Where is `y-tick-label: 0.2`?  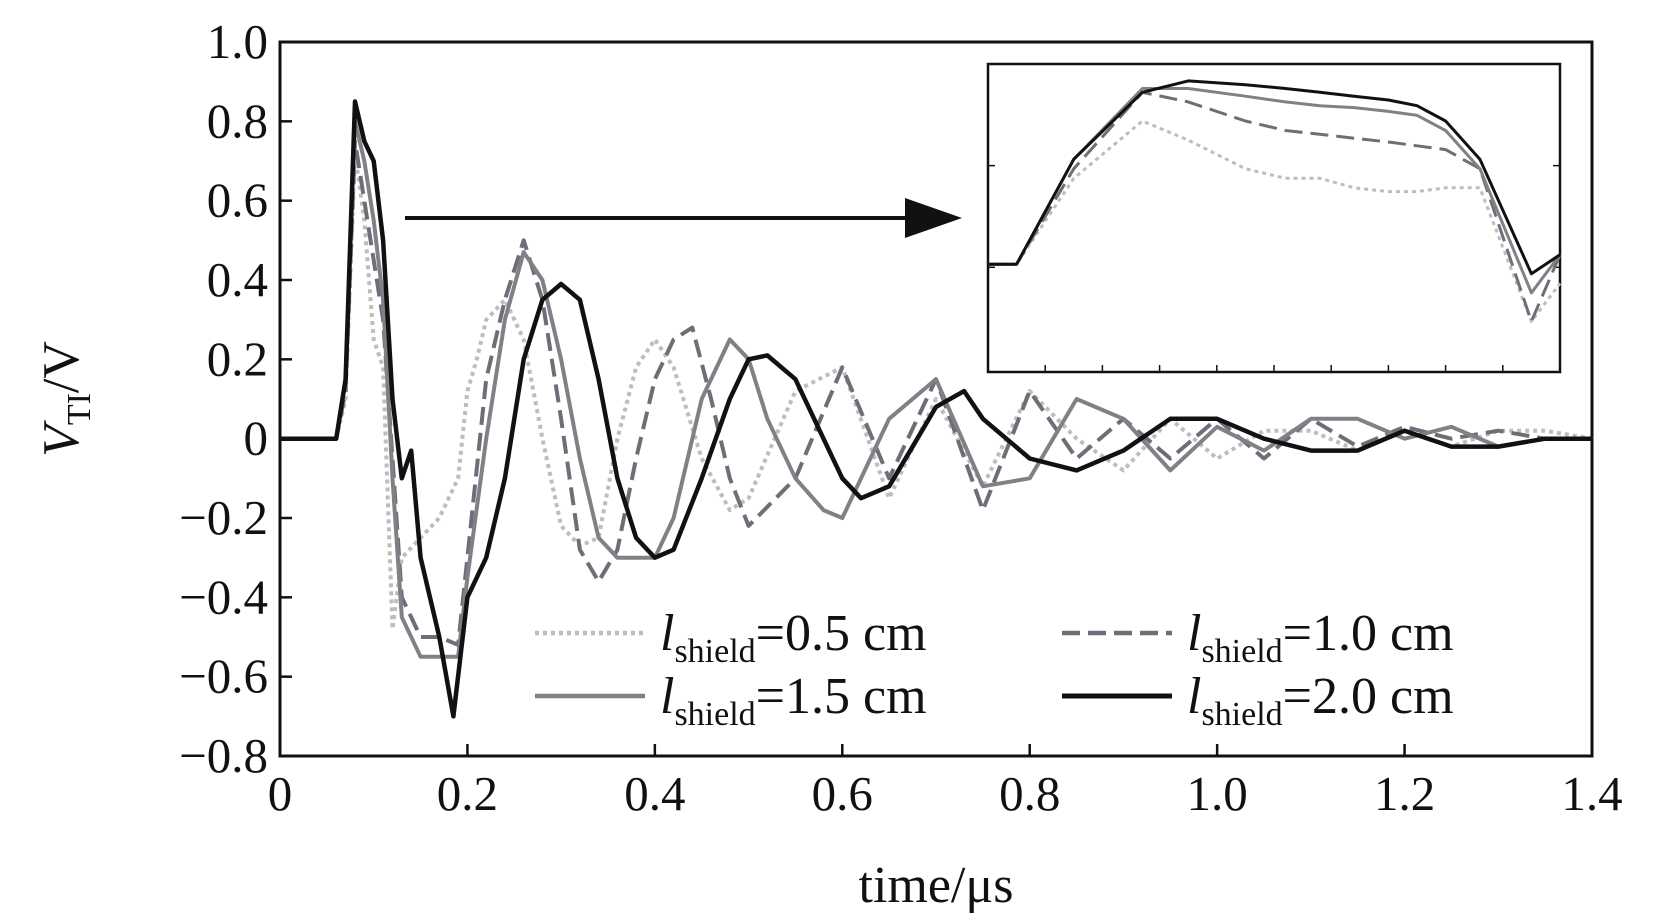 y-tick-label: 0.2 is located at coordinates (237, 358).